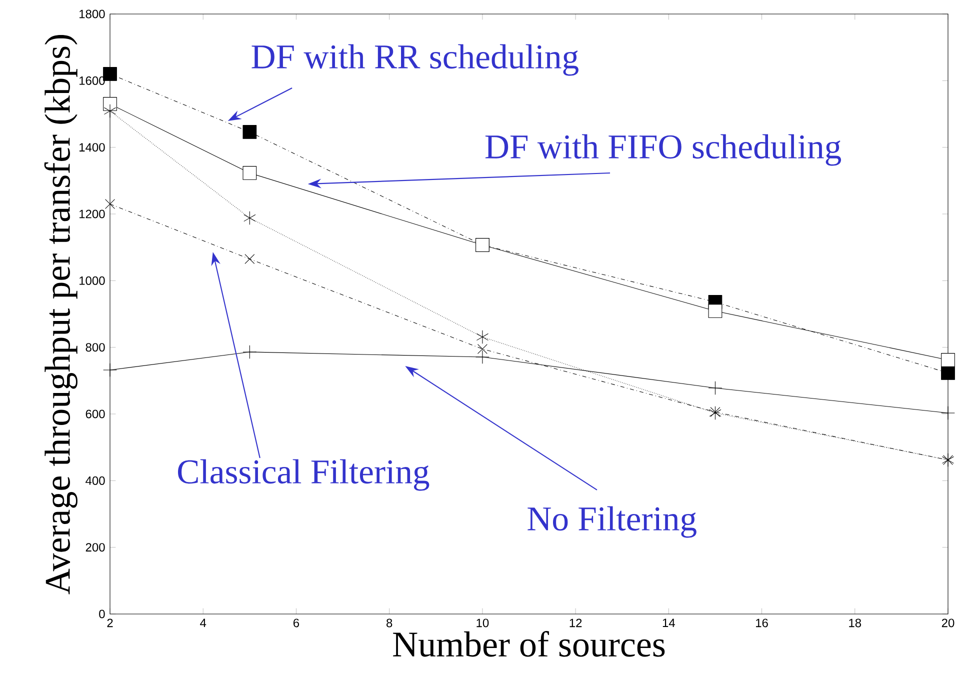  What do you see at coordinates (612, 522) in the screenshot?
I see `annotation: No Filtering` at bounding box center [612, 522].